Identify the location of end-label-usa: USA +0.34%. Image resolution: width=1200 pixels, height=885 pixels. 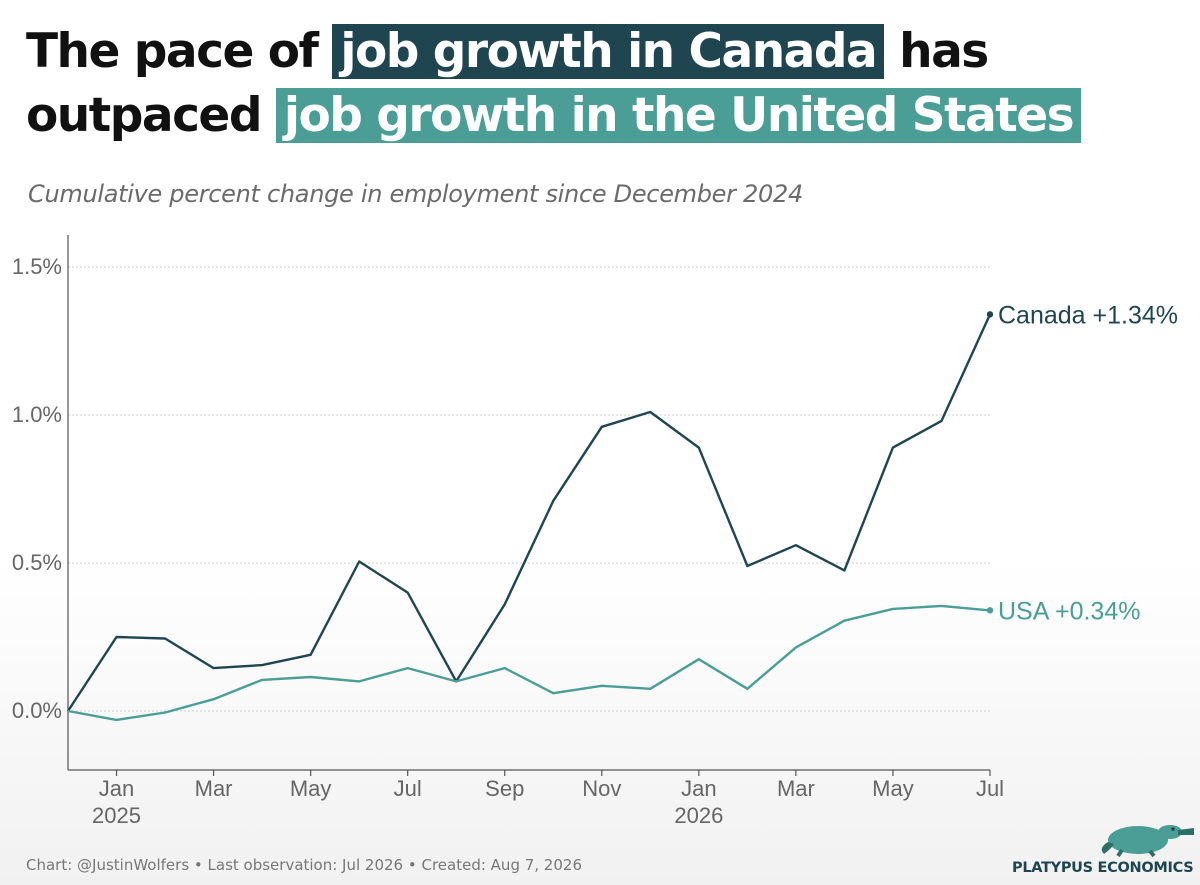
(1069, 611).